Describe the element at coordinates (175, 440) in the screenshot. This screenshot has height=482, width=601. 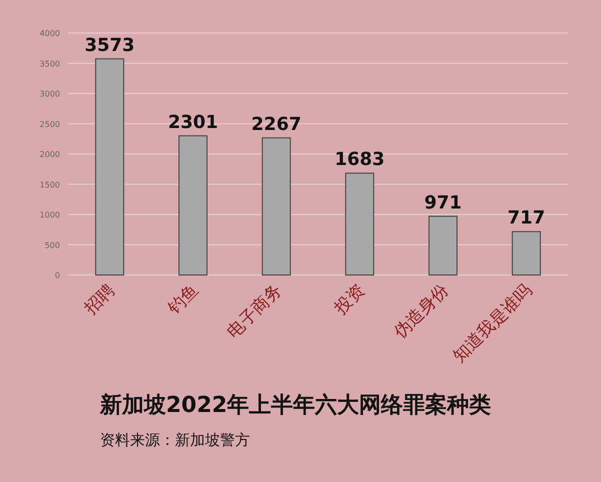
I see `text: 资料来源：新加坡警方` at that location.